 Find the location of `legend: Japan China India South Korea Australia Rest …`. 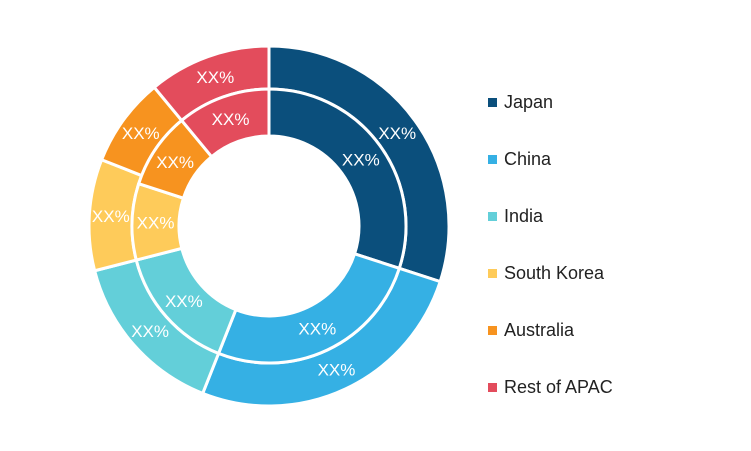

legend: Japan China India South Korea Australia Rest … is located at coordinates (550, 245).